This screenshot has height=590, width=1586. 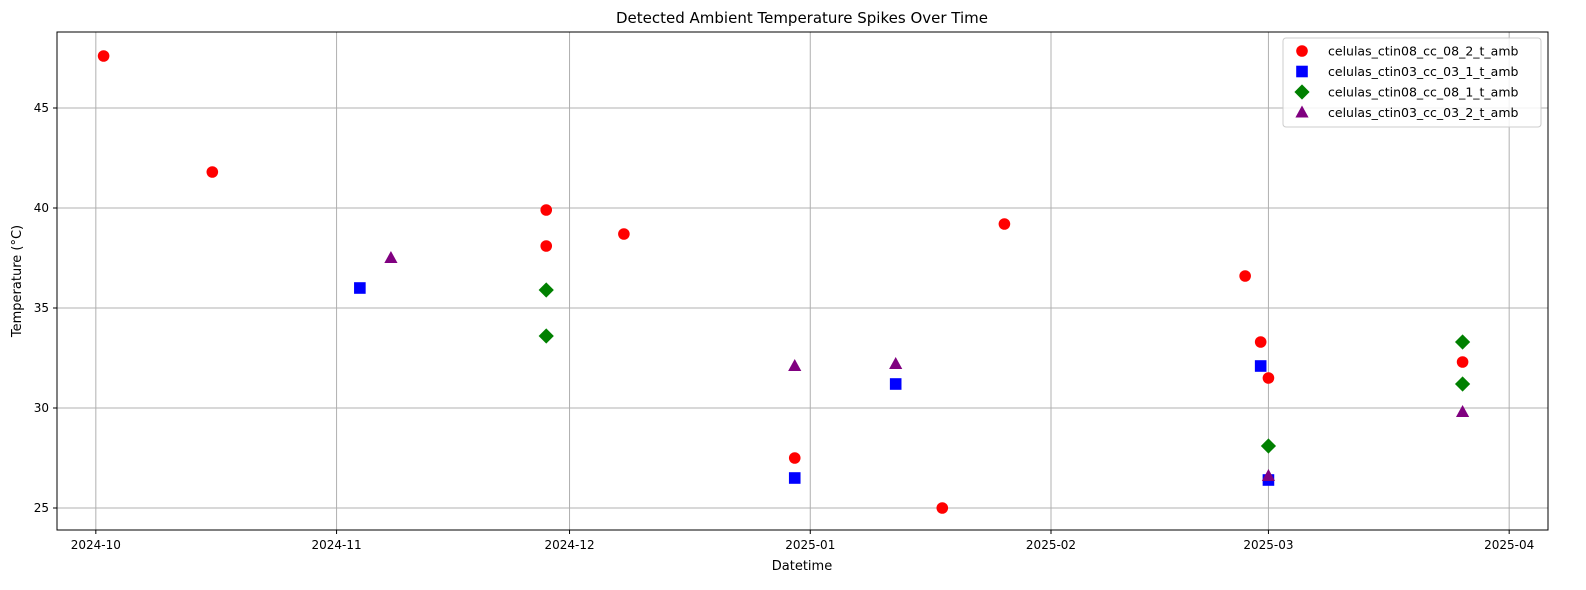 What do you see at coordinates (17, 281) in the screenshot?
I see `y-axis-title: Temperature (°C)` at bounding box center [17, 281].